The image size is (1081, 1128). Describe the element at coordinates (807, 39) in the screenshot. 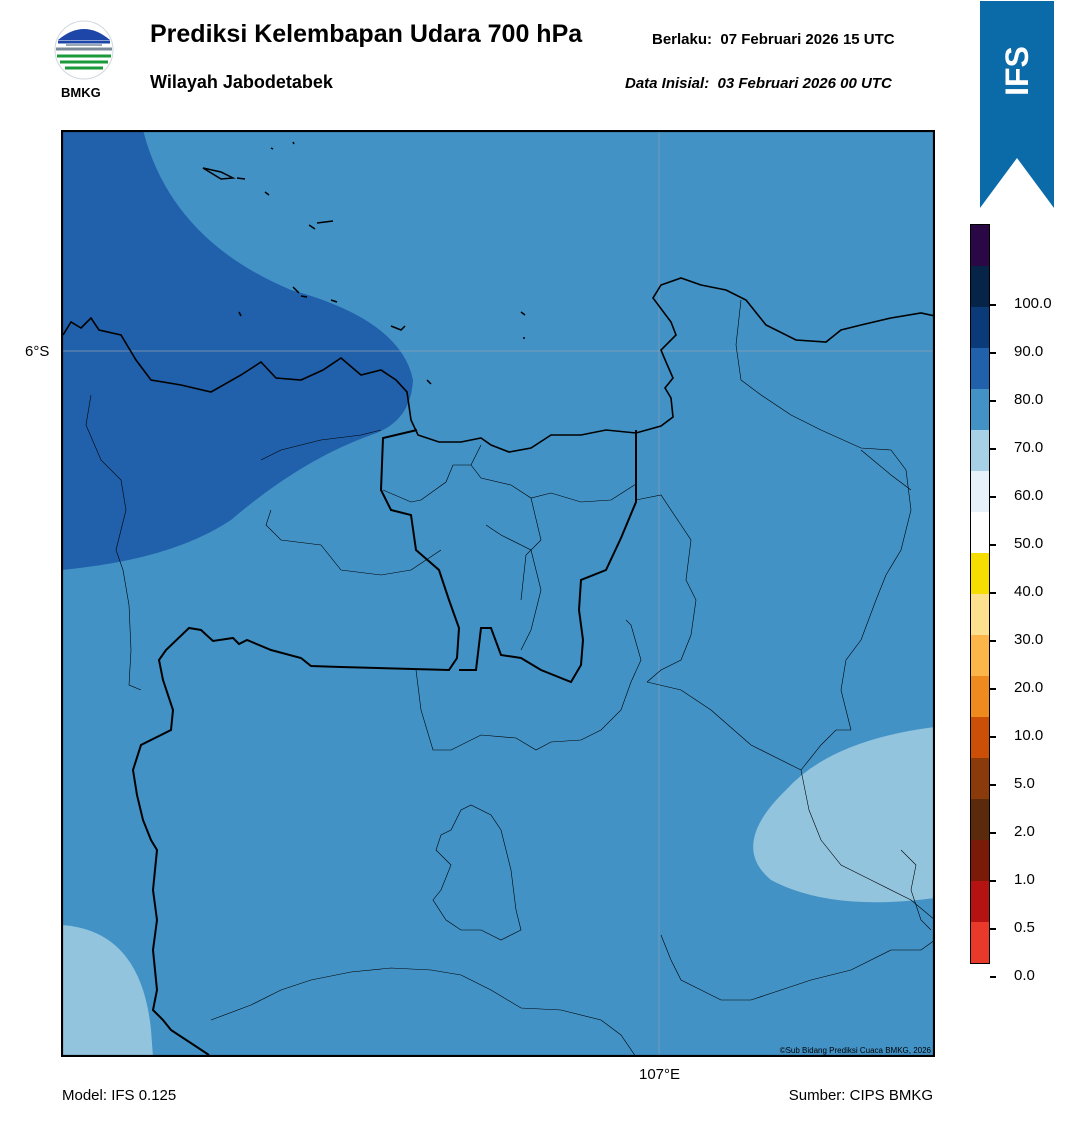

I see `valid-value: 07 Februari 2026 15 UTC` at that location.